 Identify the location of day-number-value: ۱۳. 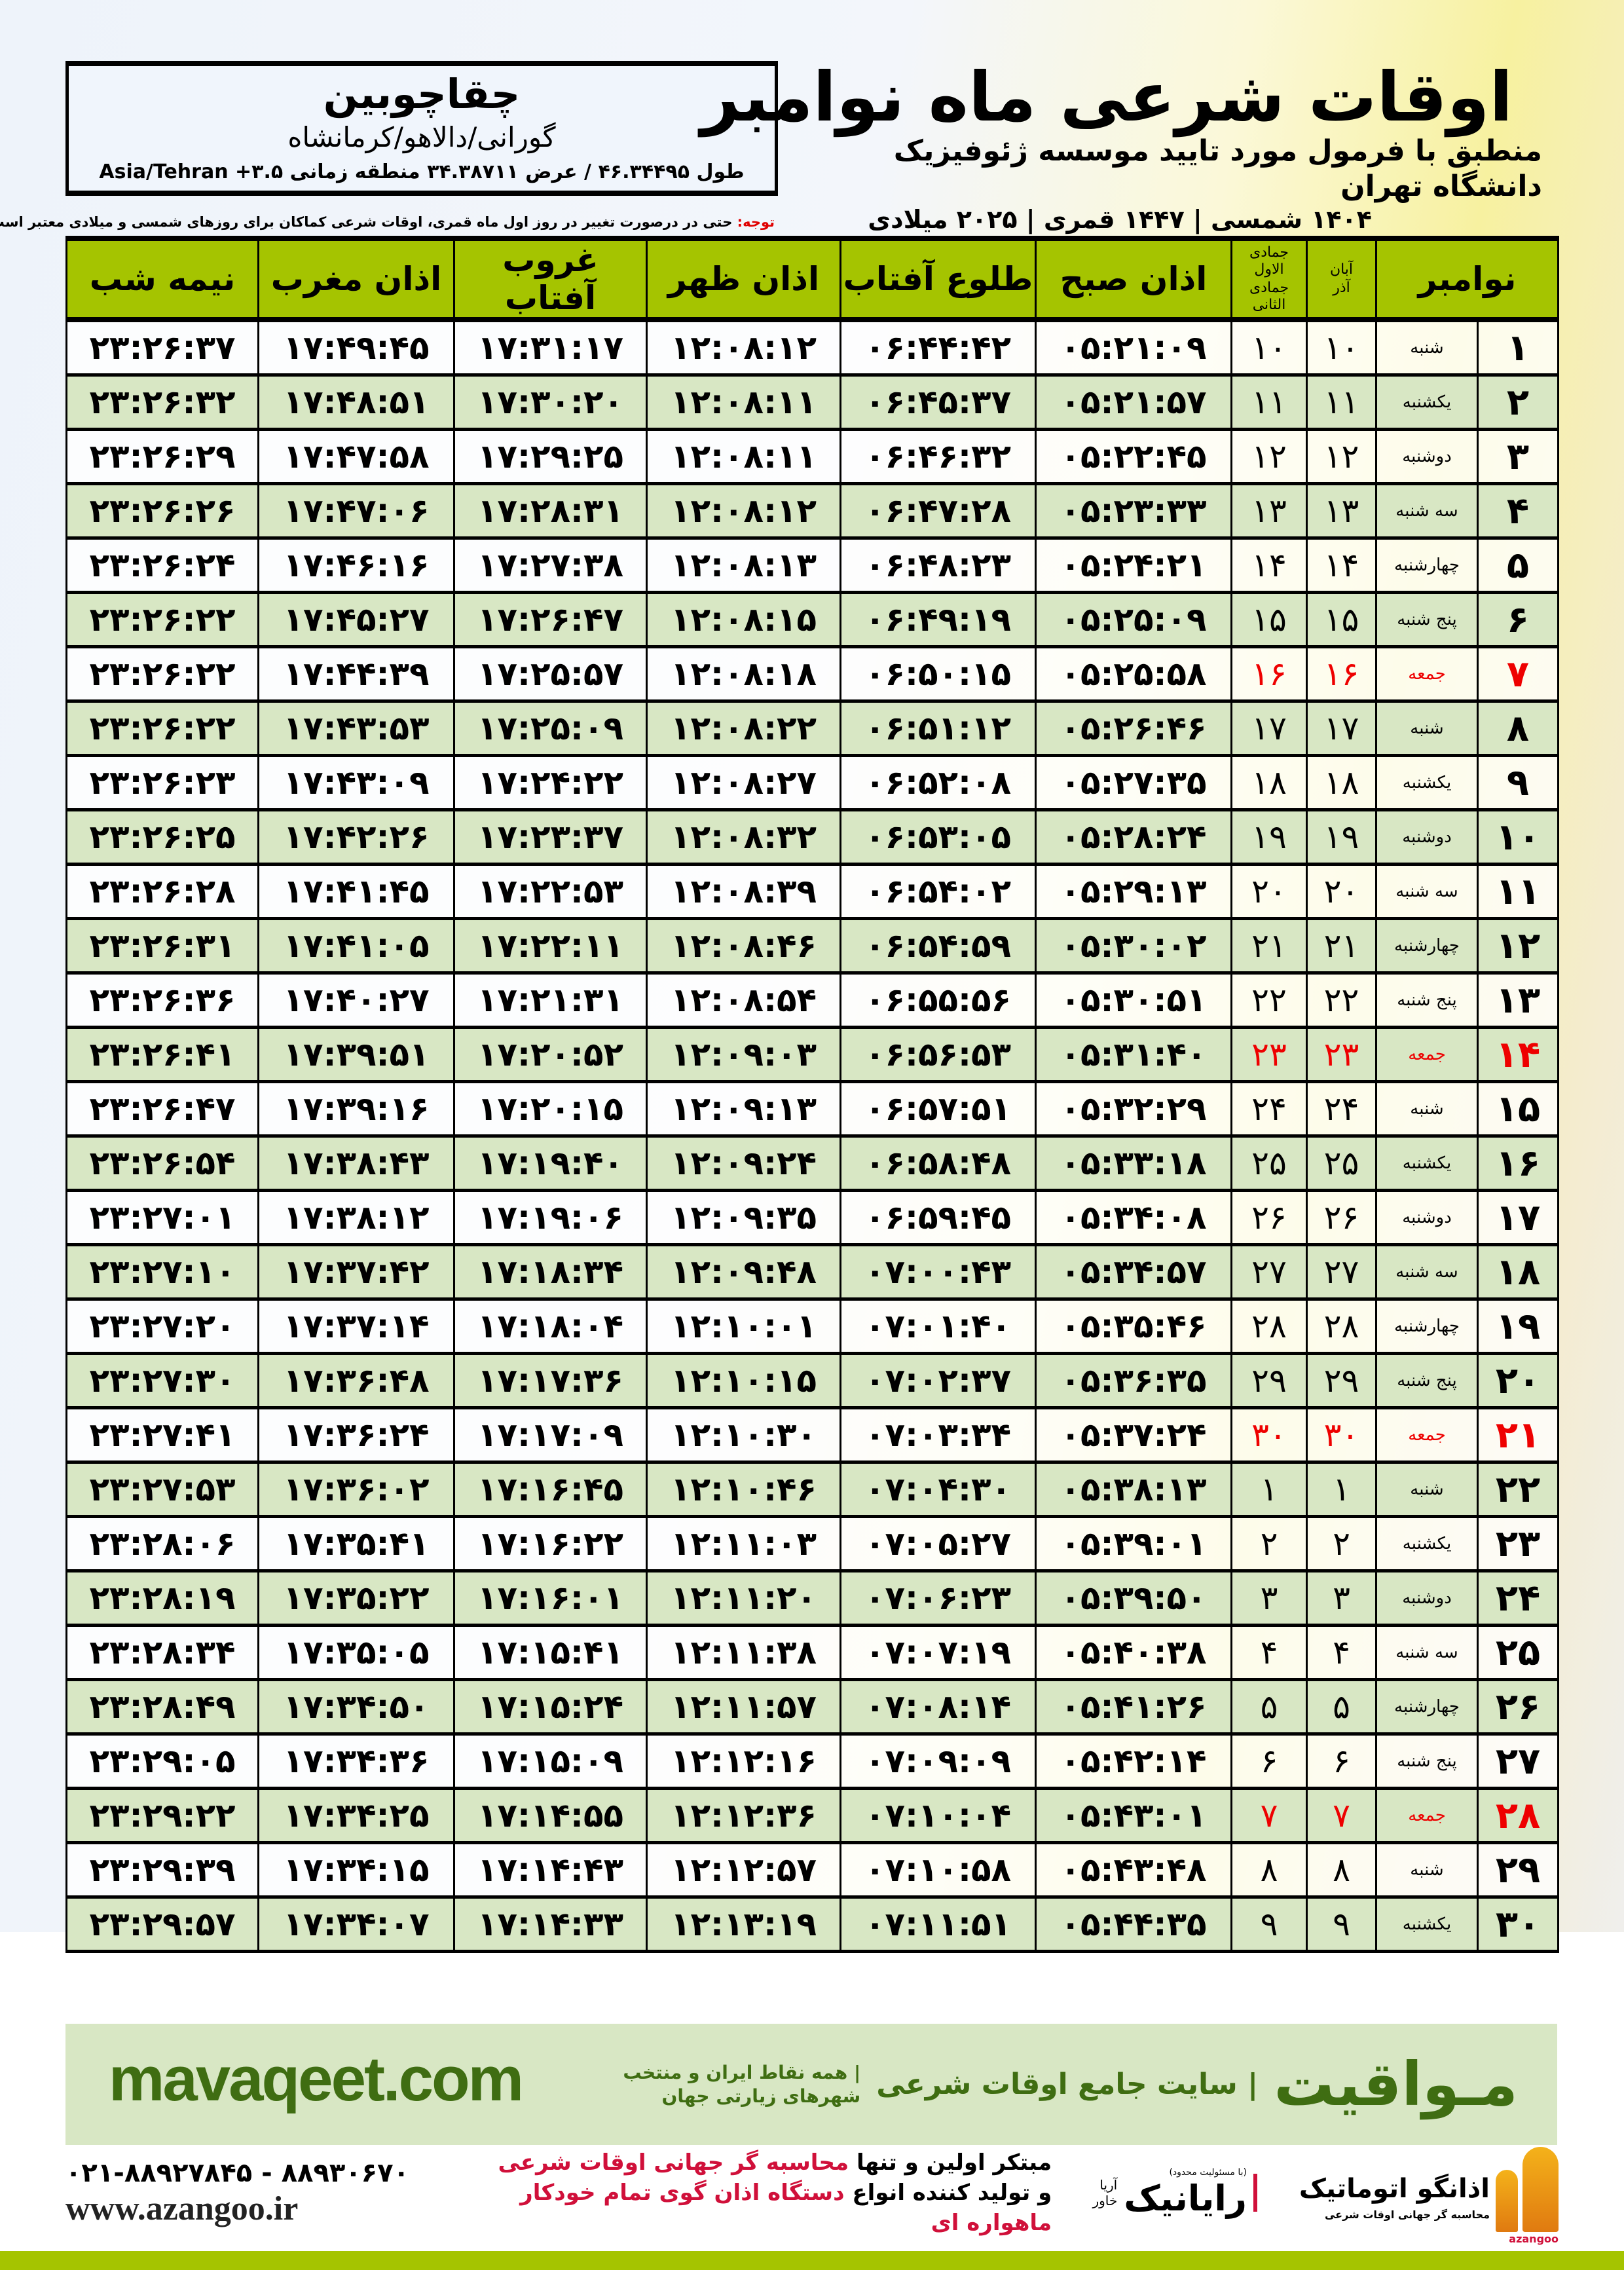
(1518, 1000).